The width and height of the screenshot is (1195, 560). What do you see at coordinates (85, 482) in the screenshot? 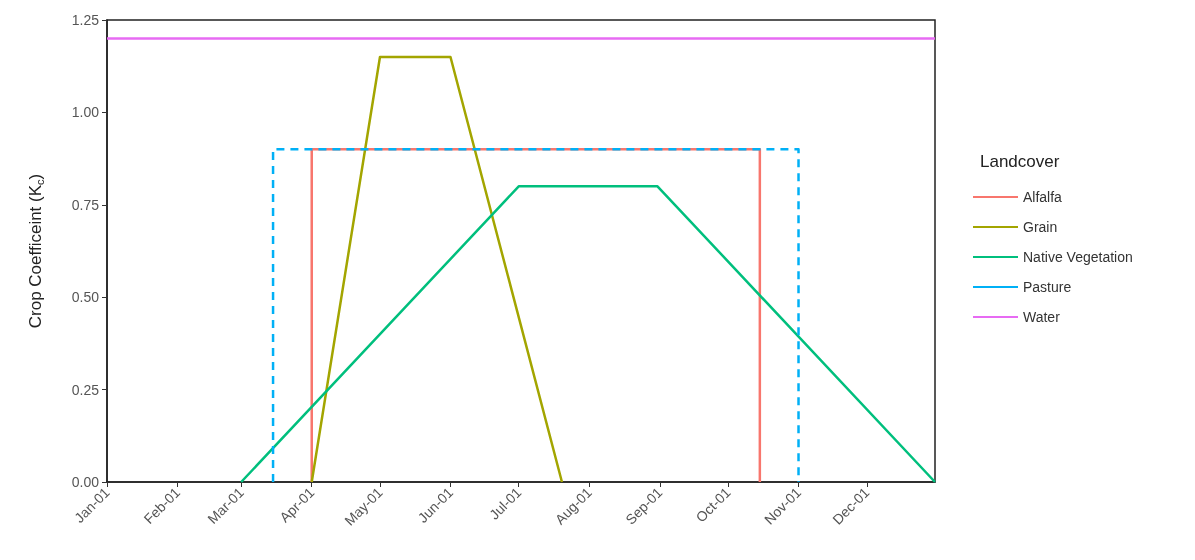
I see `y-tick-label: 0.00` at bounding box center [85, 482].